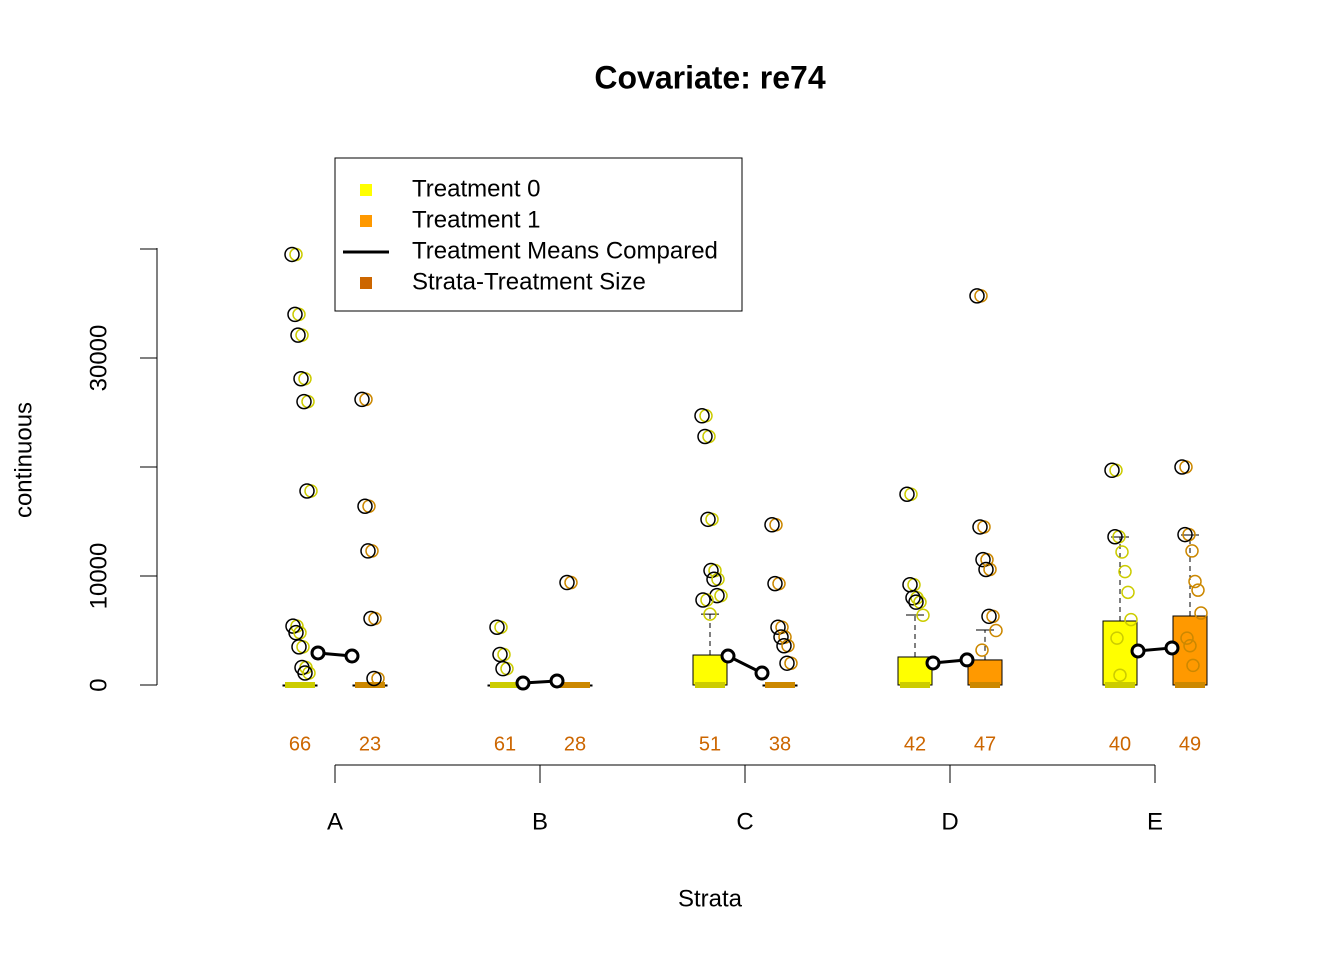 Image resolution: width=1344 pixels, height=960 pixels. Describe the element at coordinates (23, 460) in the screenshot. I see `y-axis-title: continuous` at that location.